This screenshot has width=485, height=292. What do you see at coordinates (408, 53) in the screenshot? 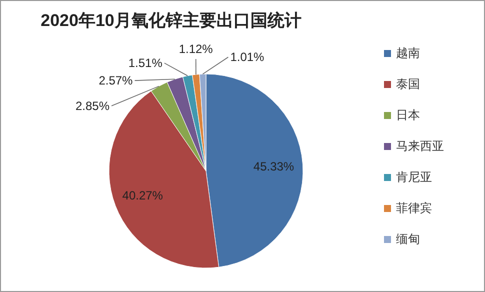
I see `legend-label: 越南` at bounding box center [408, 53].